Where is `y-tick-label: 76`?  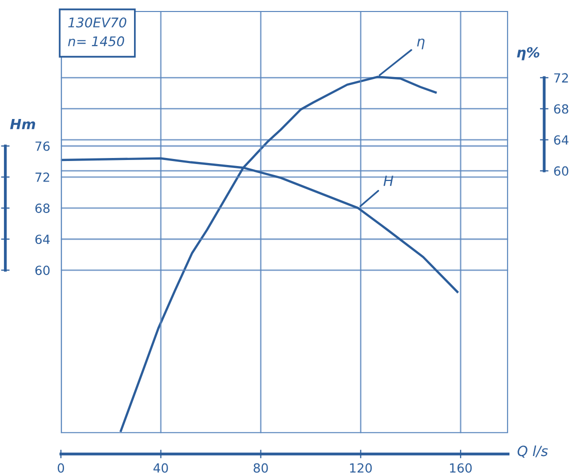 y-tick-label: 76 is located at coordinates (43, 146).